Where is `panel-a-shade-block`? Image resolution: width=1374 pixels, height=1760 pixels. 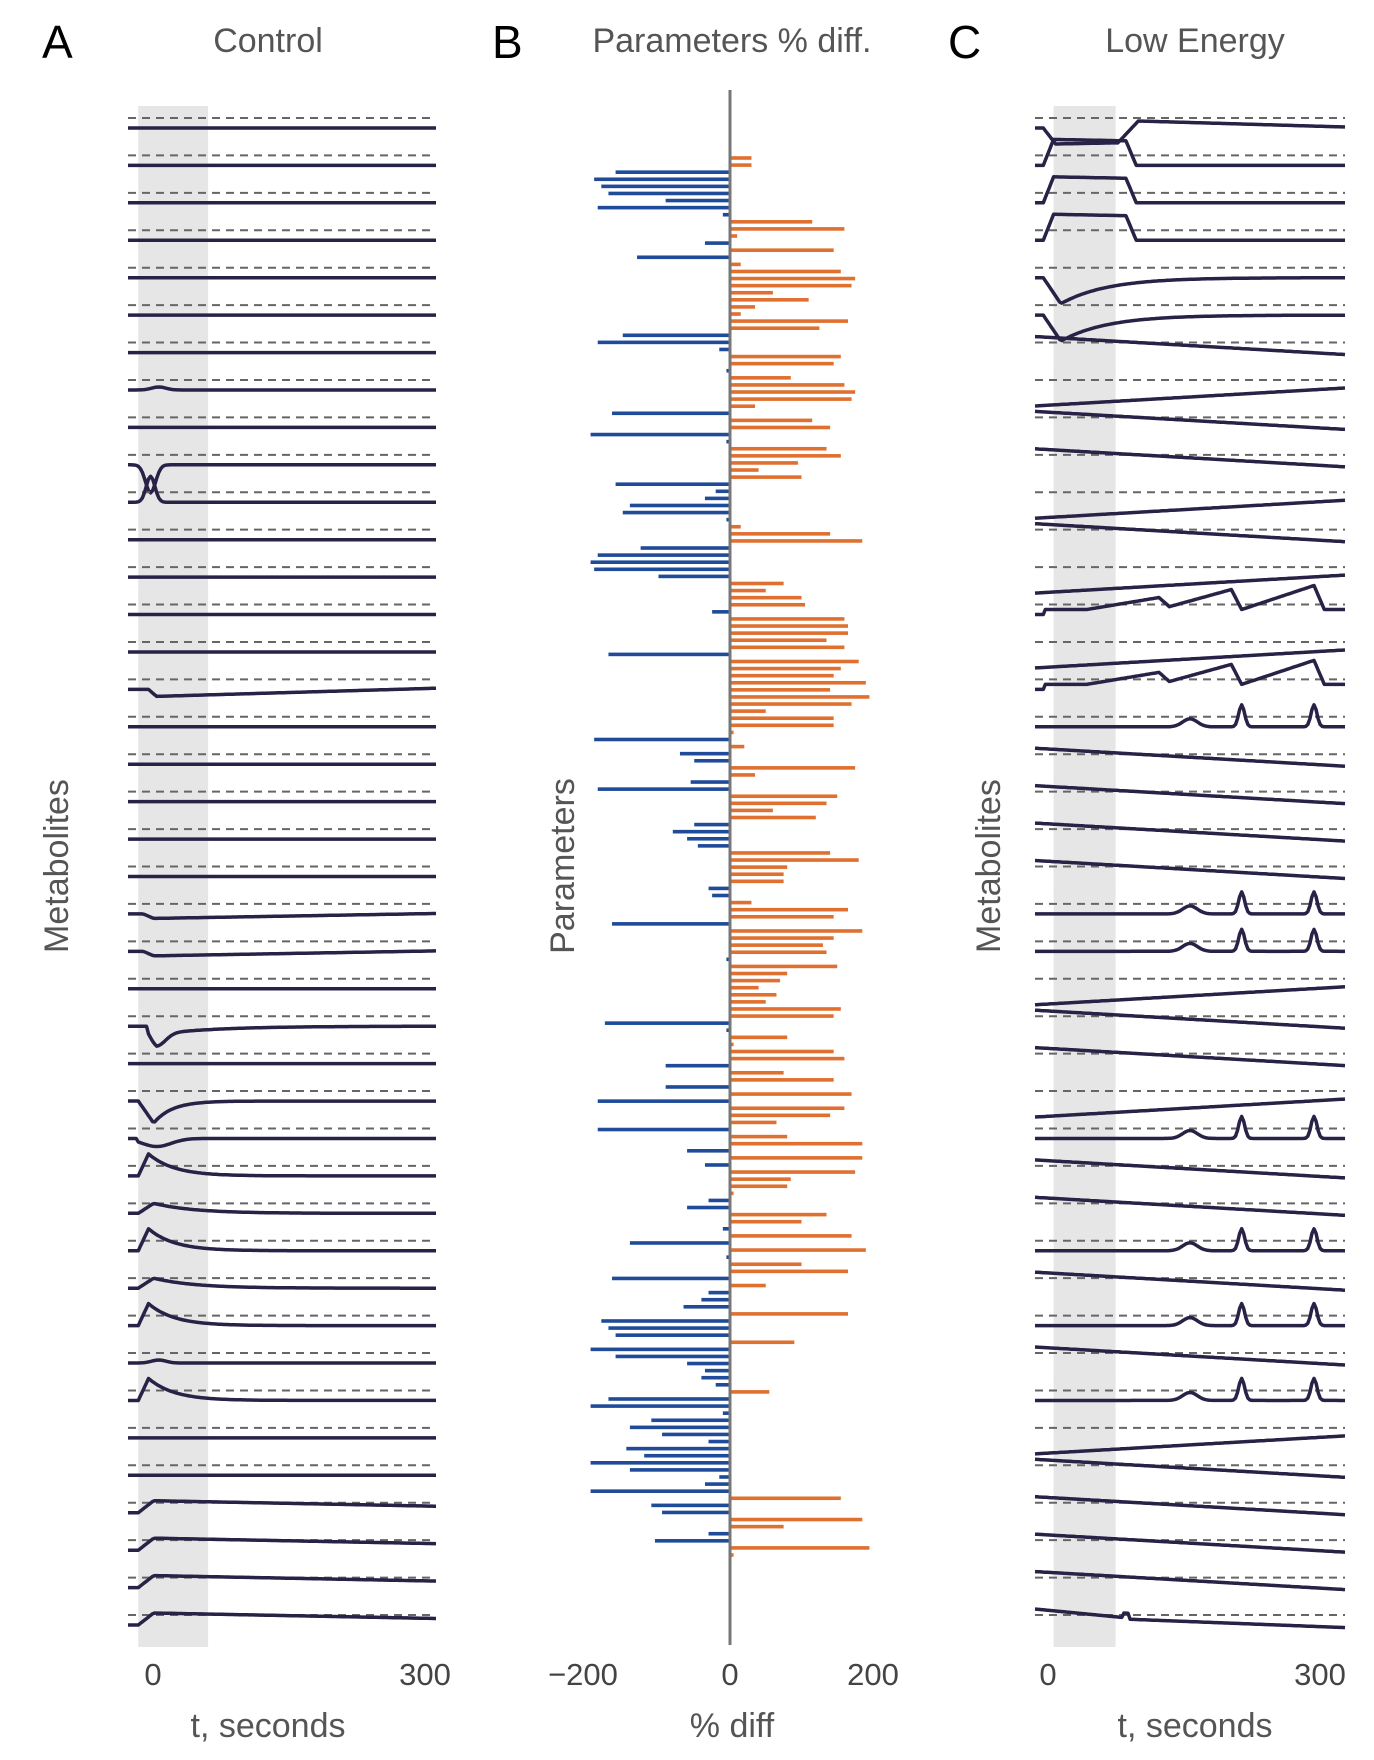
panel-a-shade-block is located at coordinates (173, 633).